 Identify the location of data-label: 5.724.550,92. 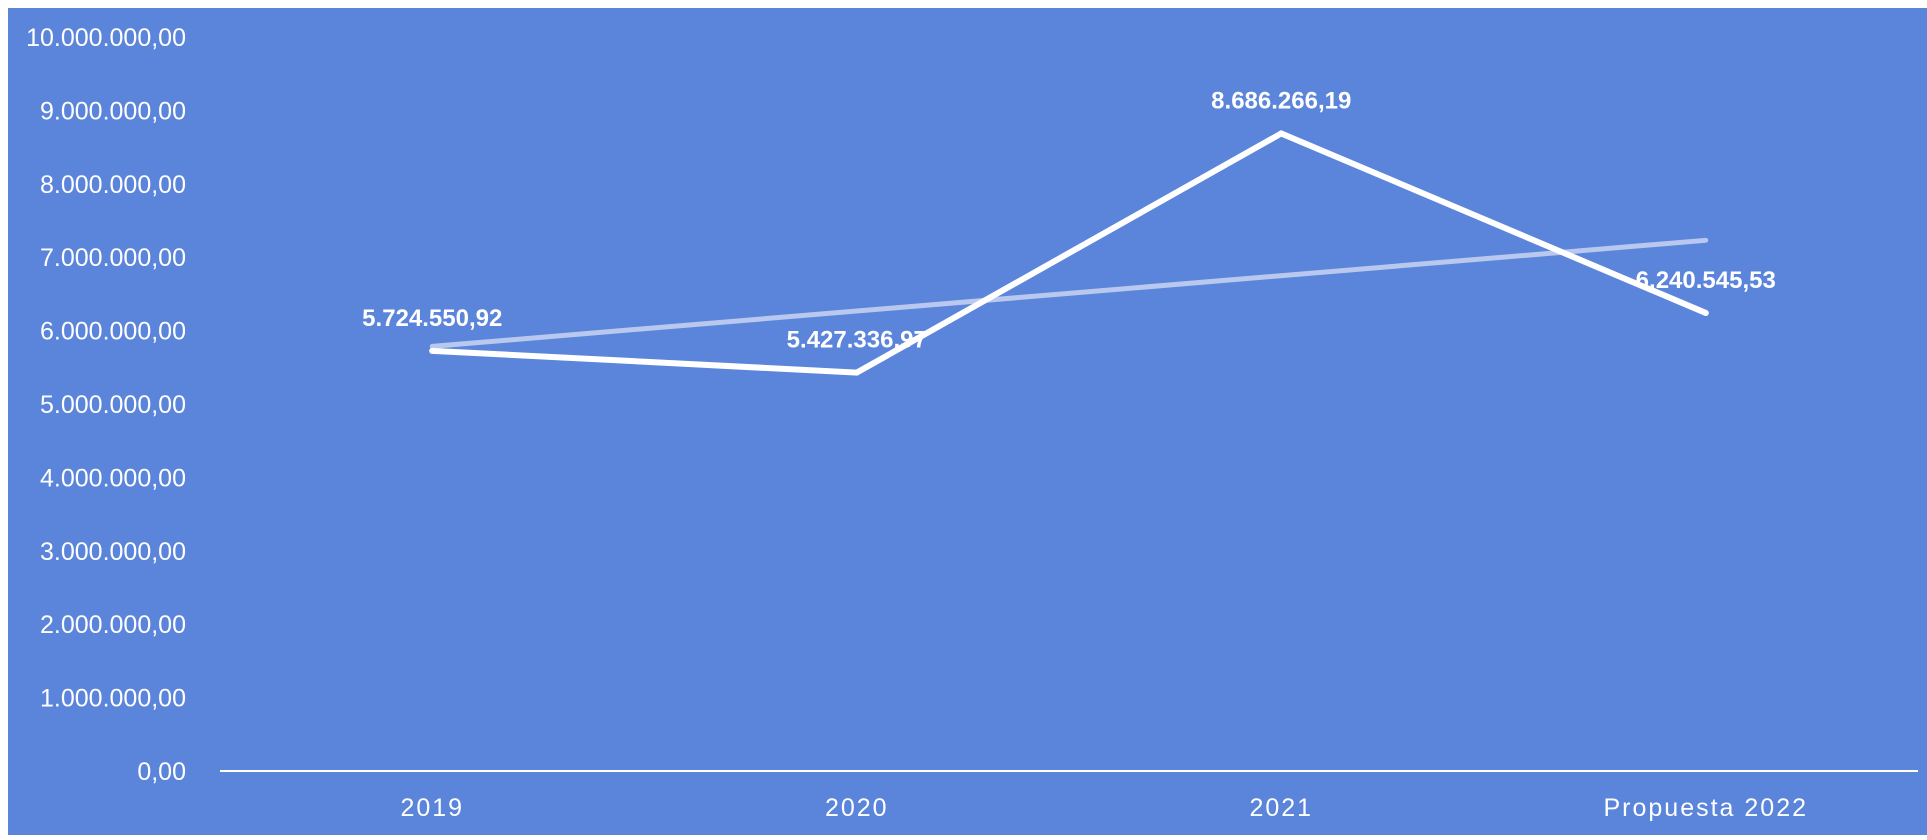
(432, 318).